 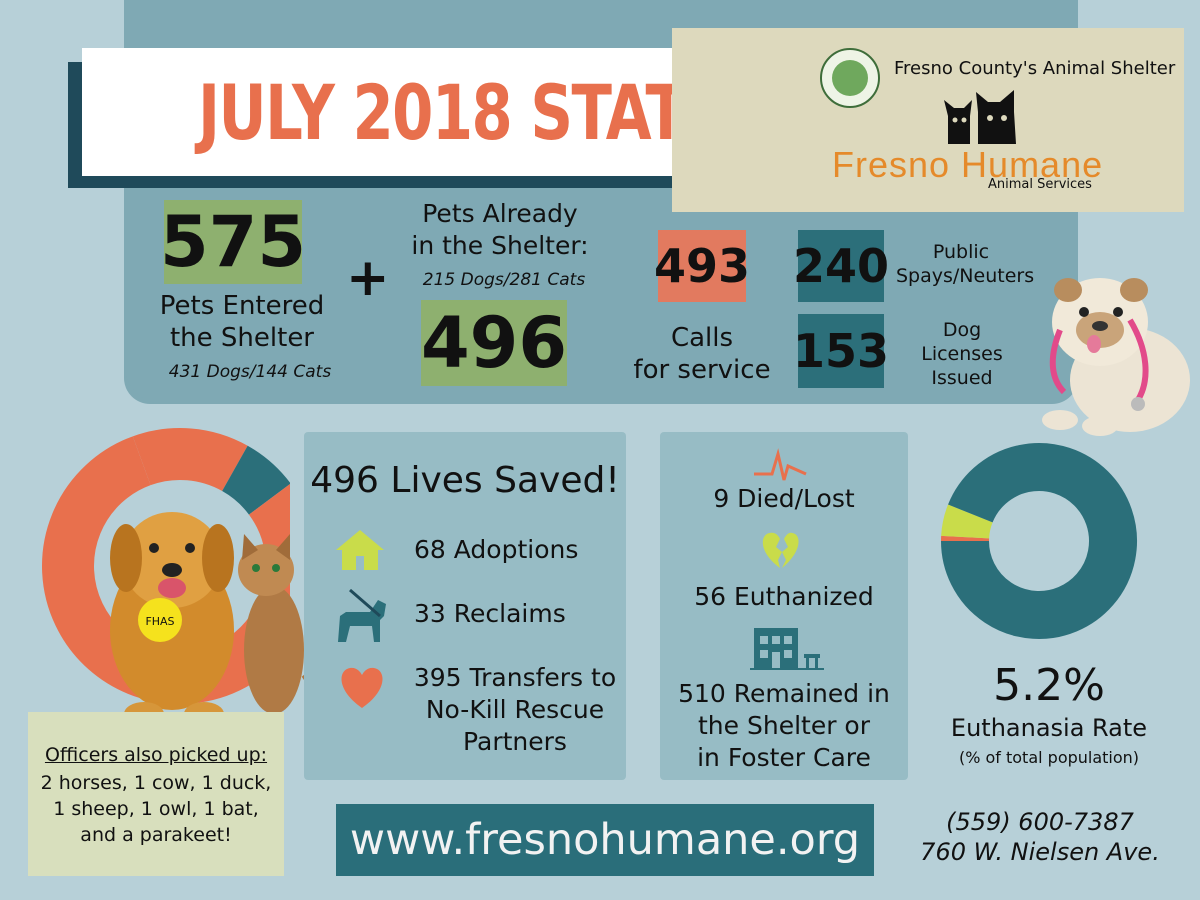 I want to click on pets-entered-breakdown: 431 Dogs/144 Cats, so click(x=250, y=372).